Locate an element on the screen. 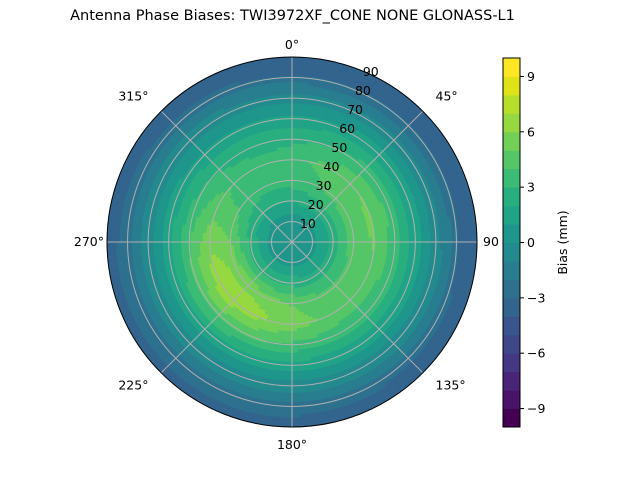  colorbar-tick-label: 6 is located at coordinates (531, 131).